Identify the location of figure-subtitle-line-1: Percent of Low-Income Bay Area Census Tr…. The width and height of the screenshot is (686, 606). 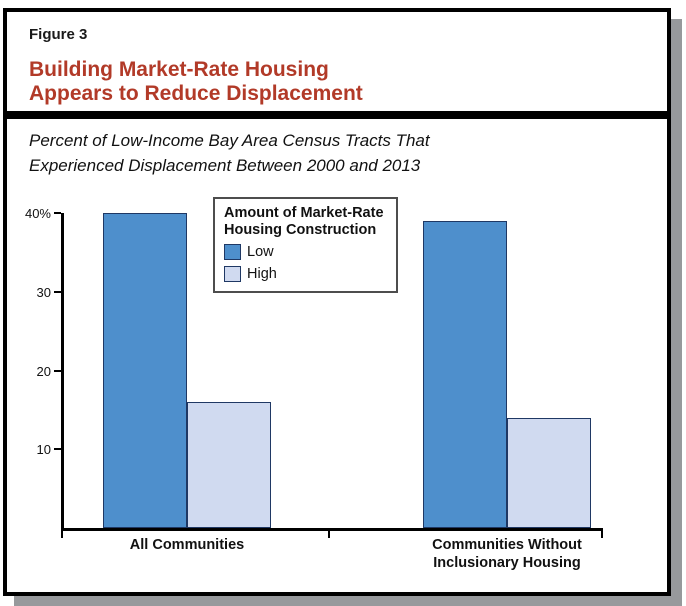
(229, 140).